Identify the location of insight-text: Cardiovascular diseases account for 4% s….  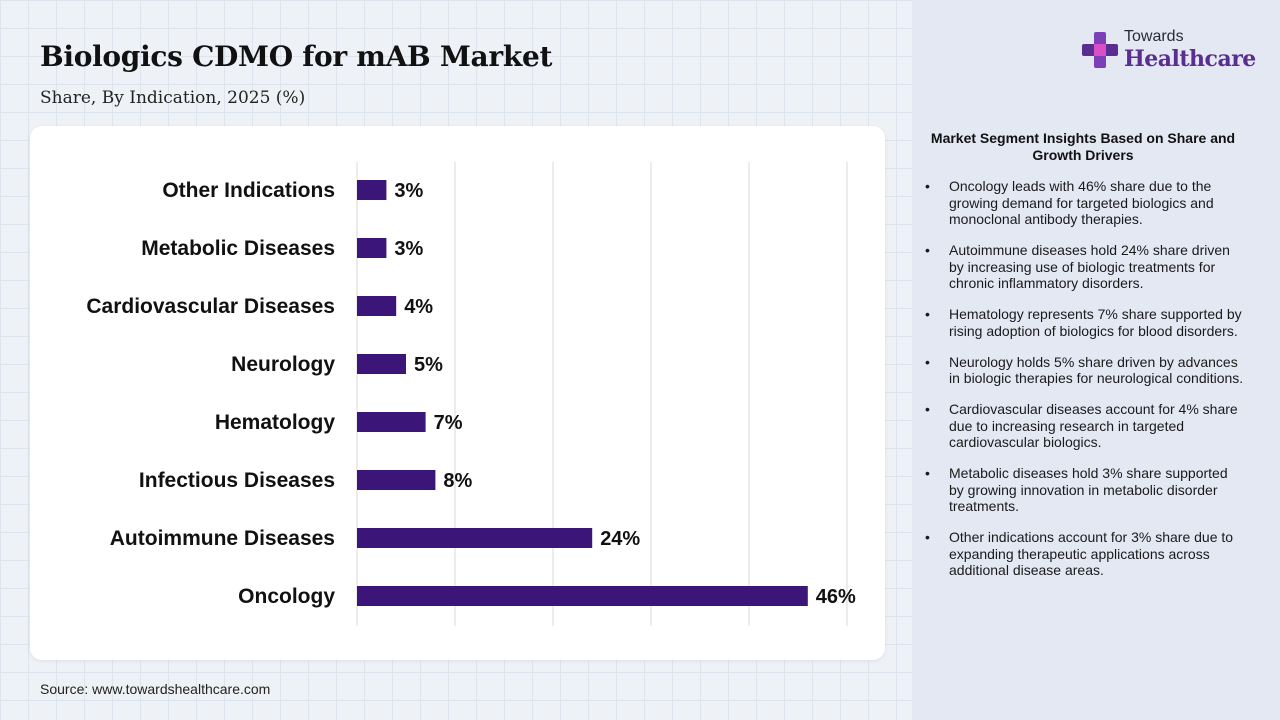
(1093, 425).